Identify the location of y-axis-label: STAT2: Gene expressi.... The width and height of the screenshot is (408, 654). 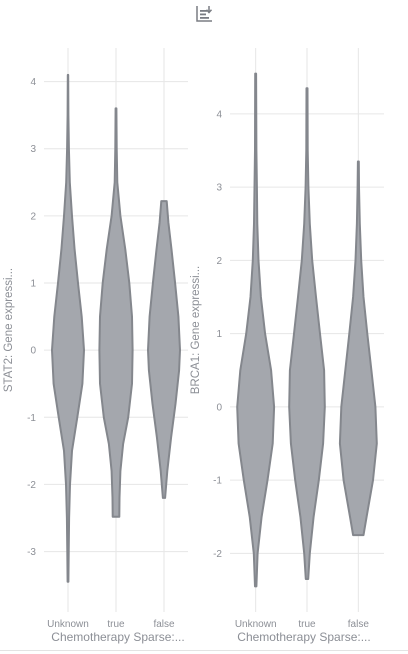
(9, 330).